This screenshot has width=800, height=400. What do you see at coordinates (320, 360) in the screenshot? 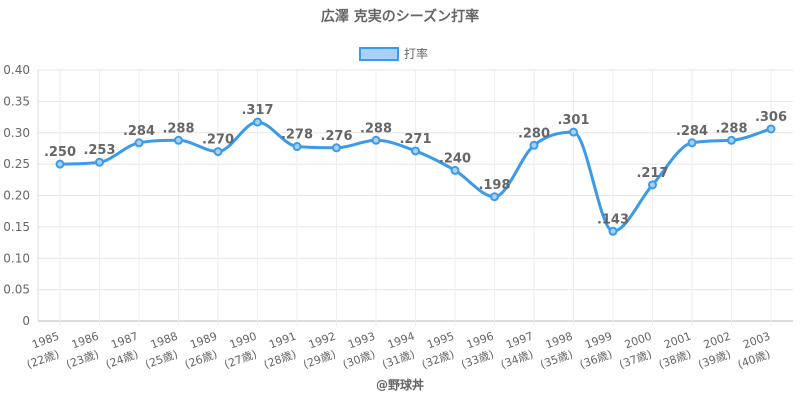
I see `x-tick-age: (29歳)` at bounding box center [320, 360].